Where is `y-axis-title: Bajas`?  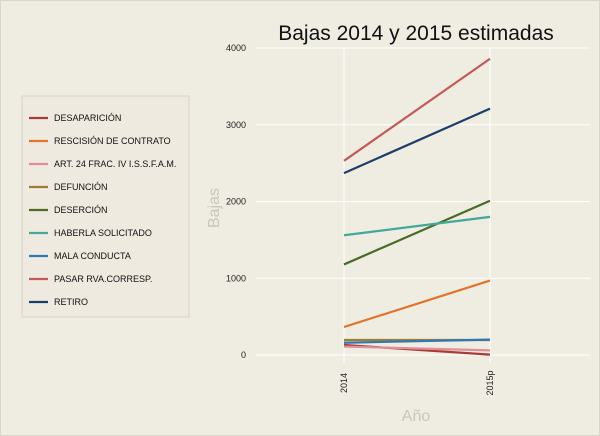
y-axis-title: Bajas is located at coordinates (214, 208).